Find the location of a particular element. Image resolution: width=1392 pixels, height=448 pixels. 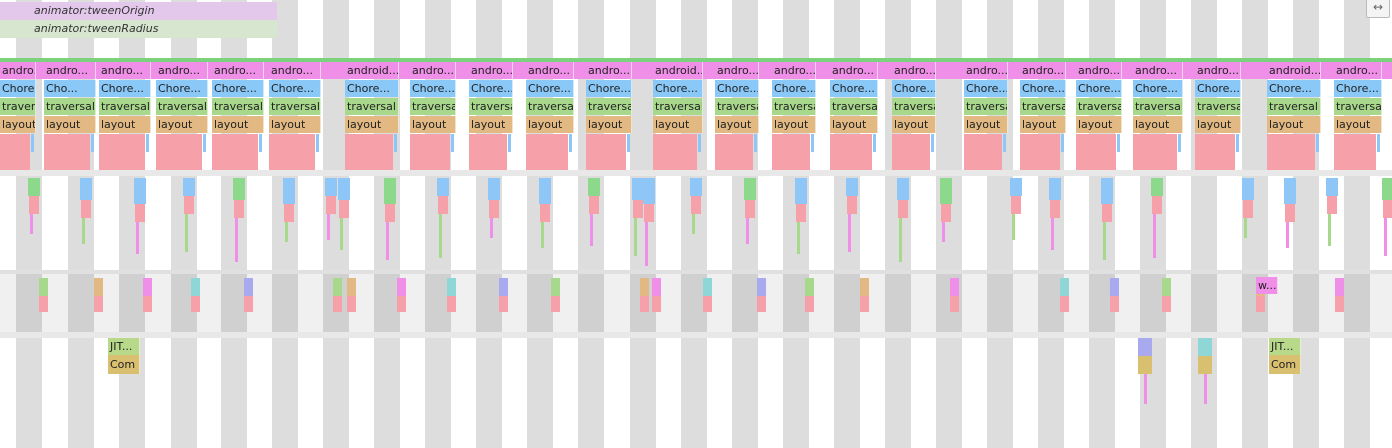

counter-tween-radius: animator:tweenRadius is located at coordinates (138, 29).